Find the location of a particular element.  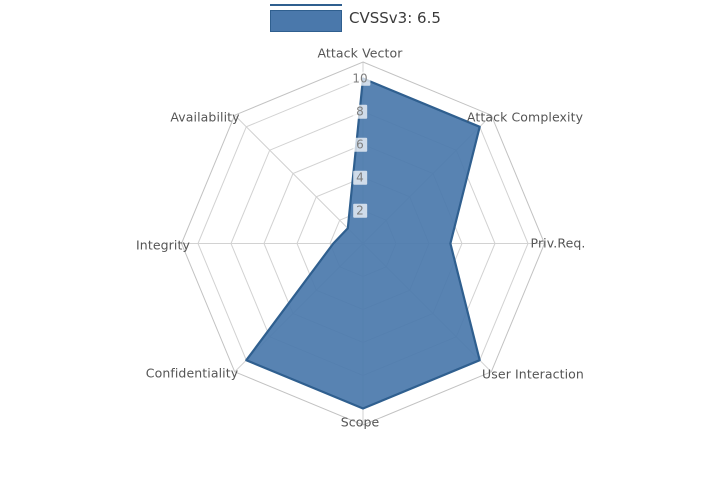

radial-tick-label-2: 2 is located at coordinates (360, 210).